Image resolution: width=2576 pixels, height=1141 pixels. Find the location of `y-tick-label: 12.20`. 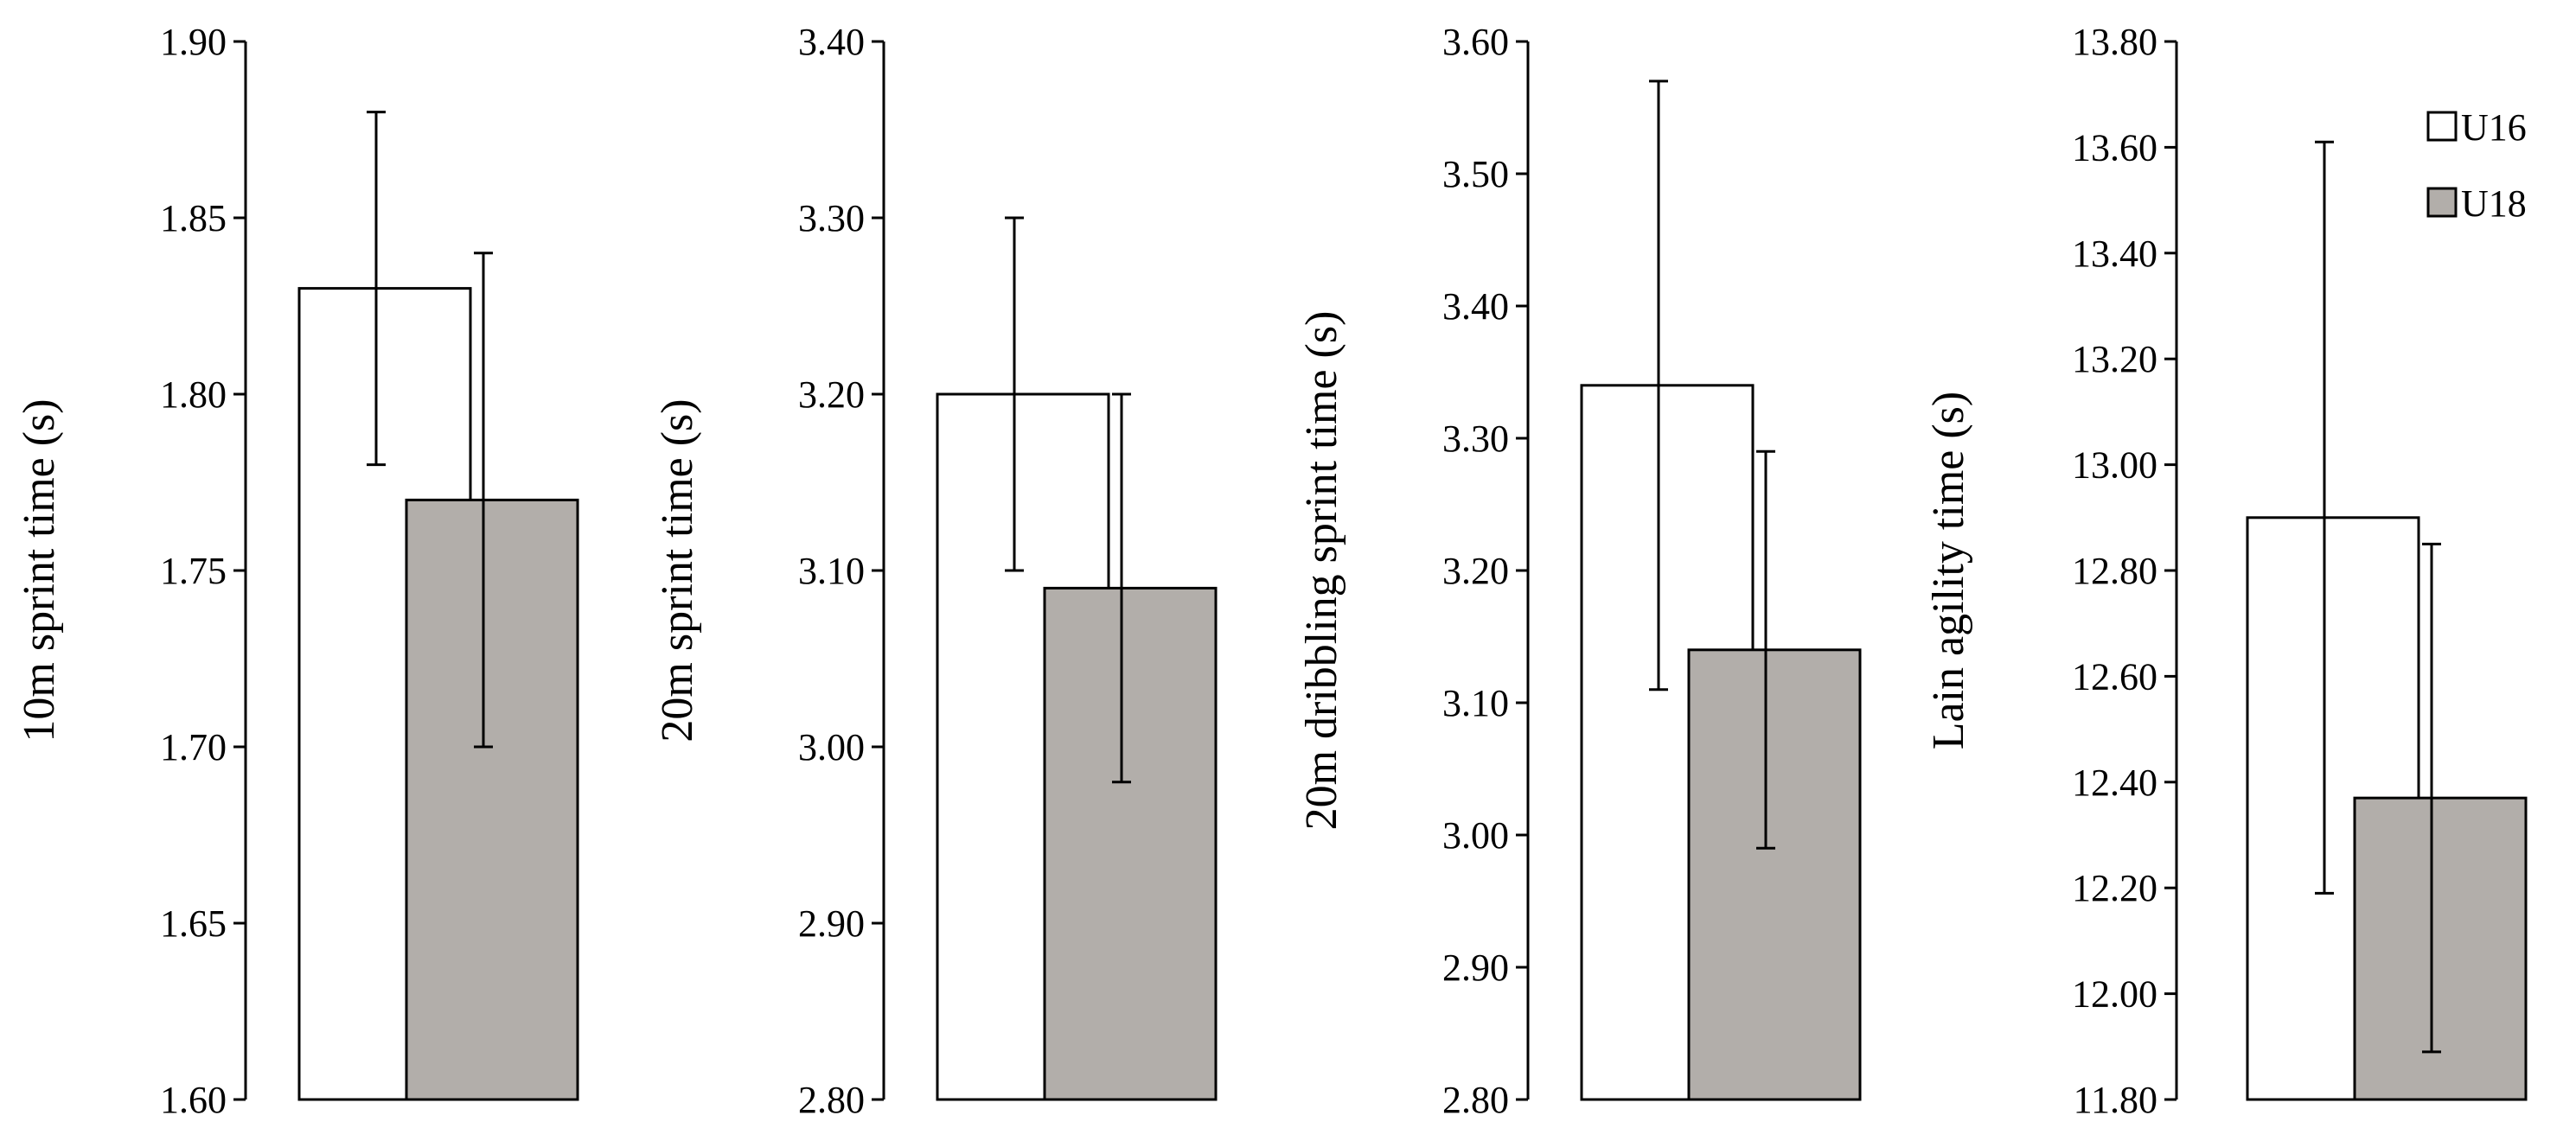

y-tick-label: 12.20 is located at coordinates (2114, 888).